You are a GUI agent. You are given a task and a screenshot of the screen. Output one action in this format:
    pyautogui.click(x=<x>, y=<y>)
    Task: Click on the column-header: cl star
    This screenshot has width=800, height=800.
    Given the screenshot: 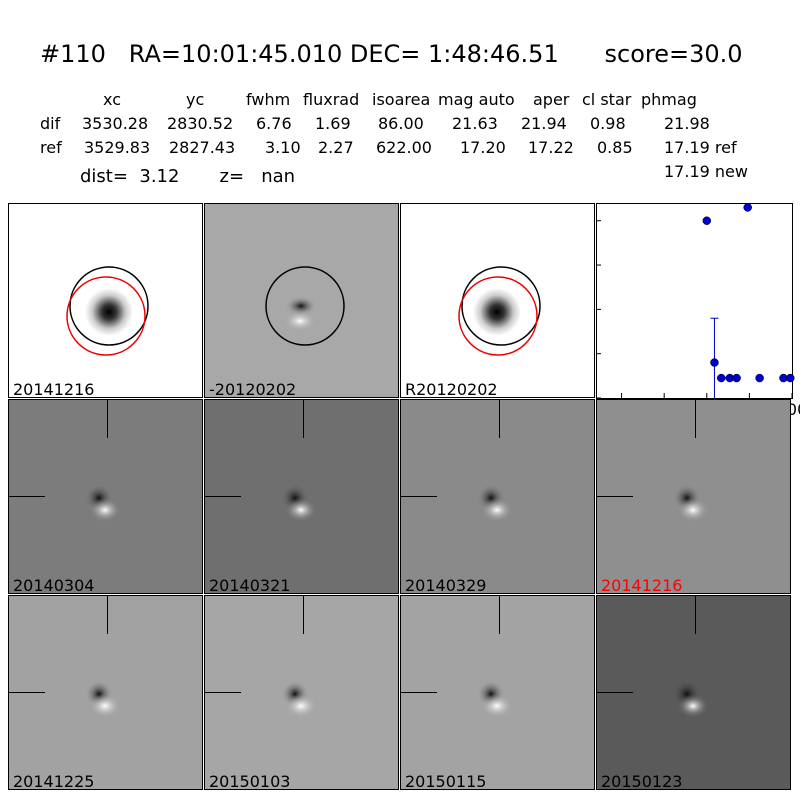 What is the action you would take?
    pyautogui.click(x=607, y=99)
    